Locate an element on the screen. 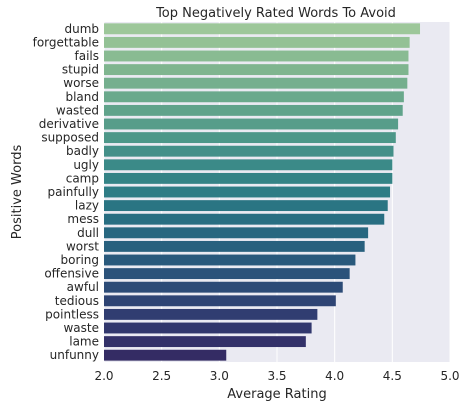 This screenshot has height=409, width=474. category-label: unfunny is located at coordinates (74, 355).